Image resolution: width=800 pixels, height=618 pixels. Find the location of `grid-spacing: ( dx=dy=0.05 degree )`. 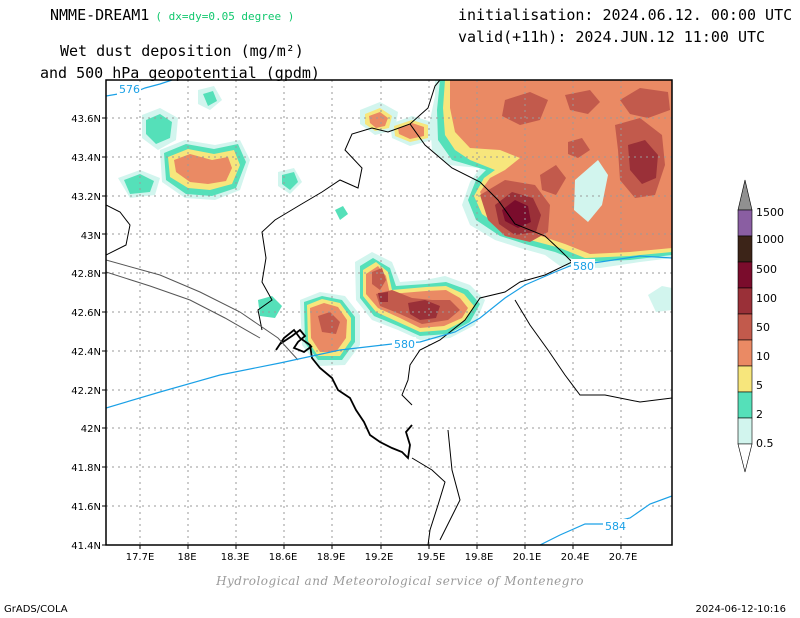

grid-spacing: ( dx=dy=0.05 degree ) is located at coordinates (225, 16).